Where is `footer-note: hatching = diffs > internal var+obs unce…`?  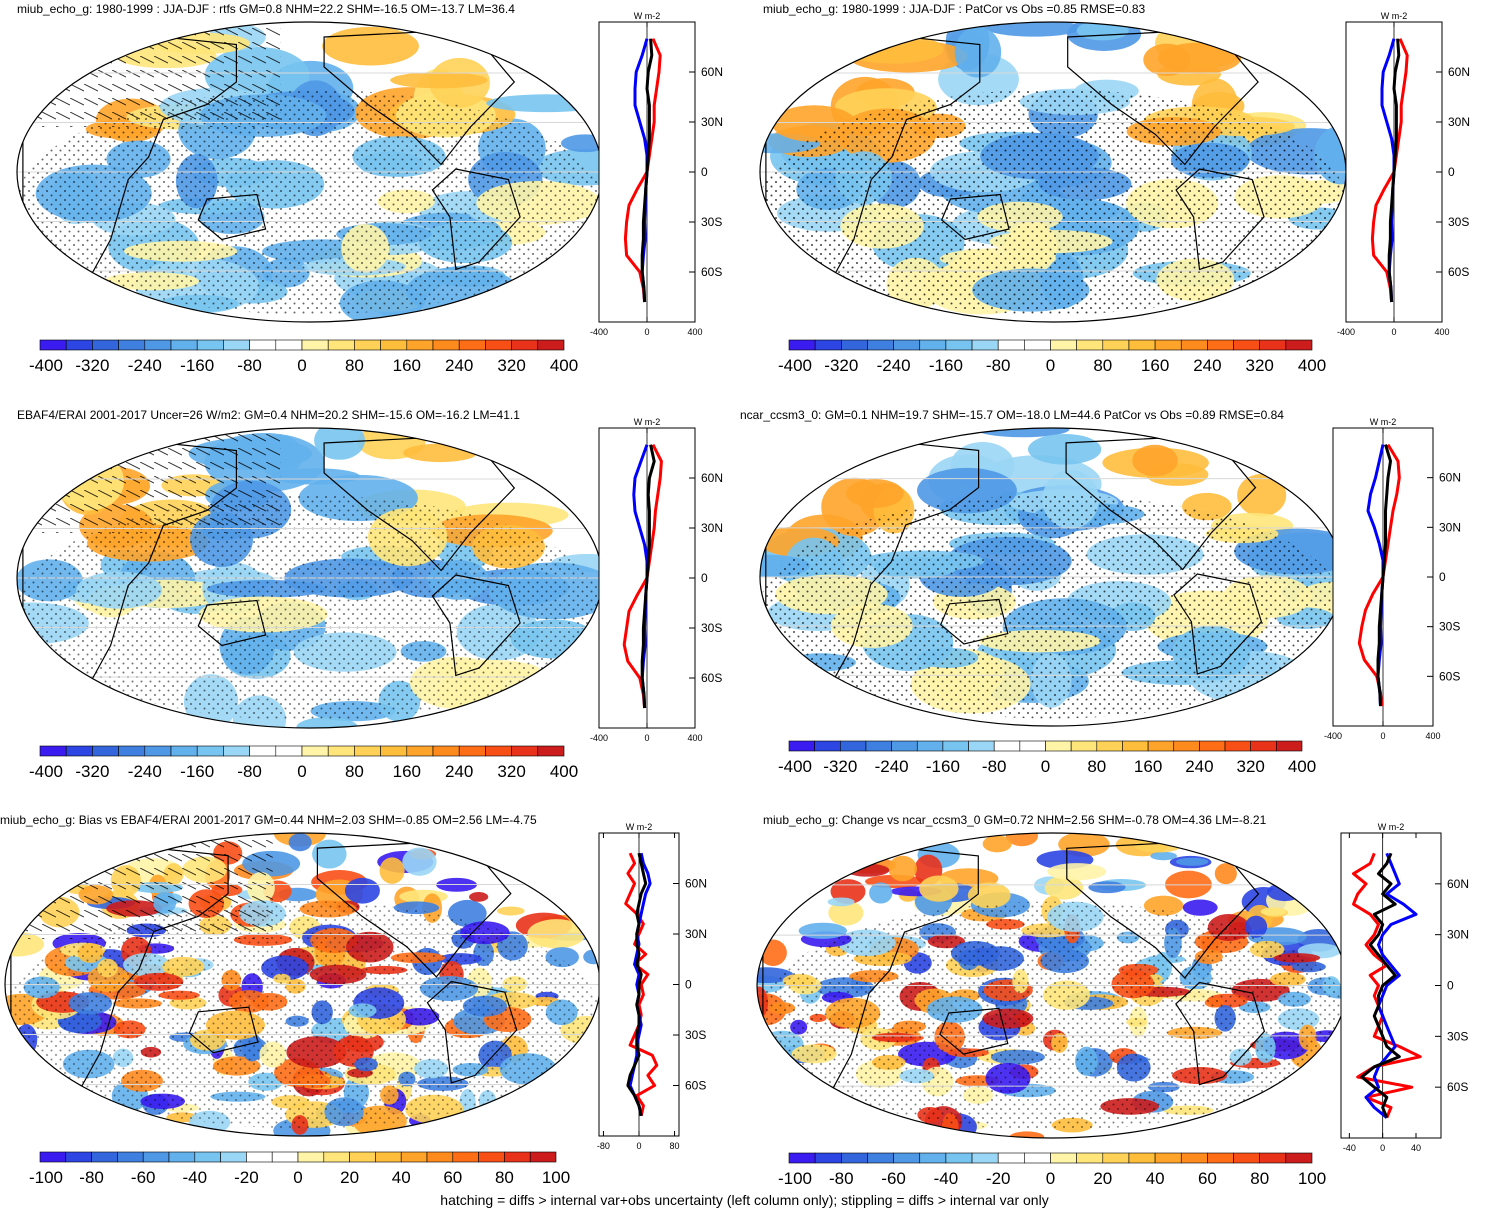 footer-note: hatching = diffs > internal var+obs unce… is located at coordinates (744, 1200).